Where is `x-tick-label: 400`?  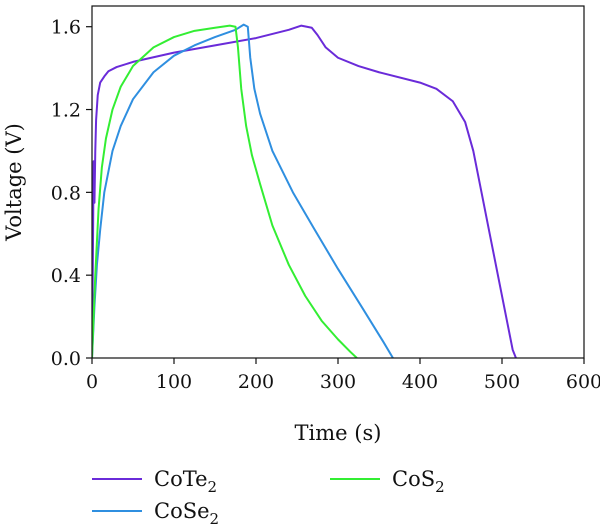
x-tick-label: 400 is located at coordinates (420, 382).